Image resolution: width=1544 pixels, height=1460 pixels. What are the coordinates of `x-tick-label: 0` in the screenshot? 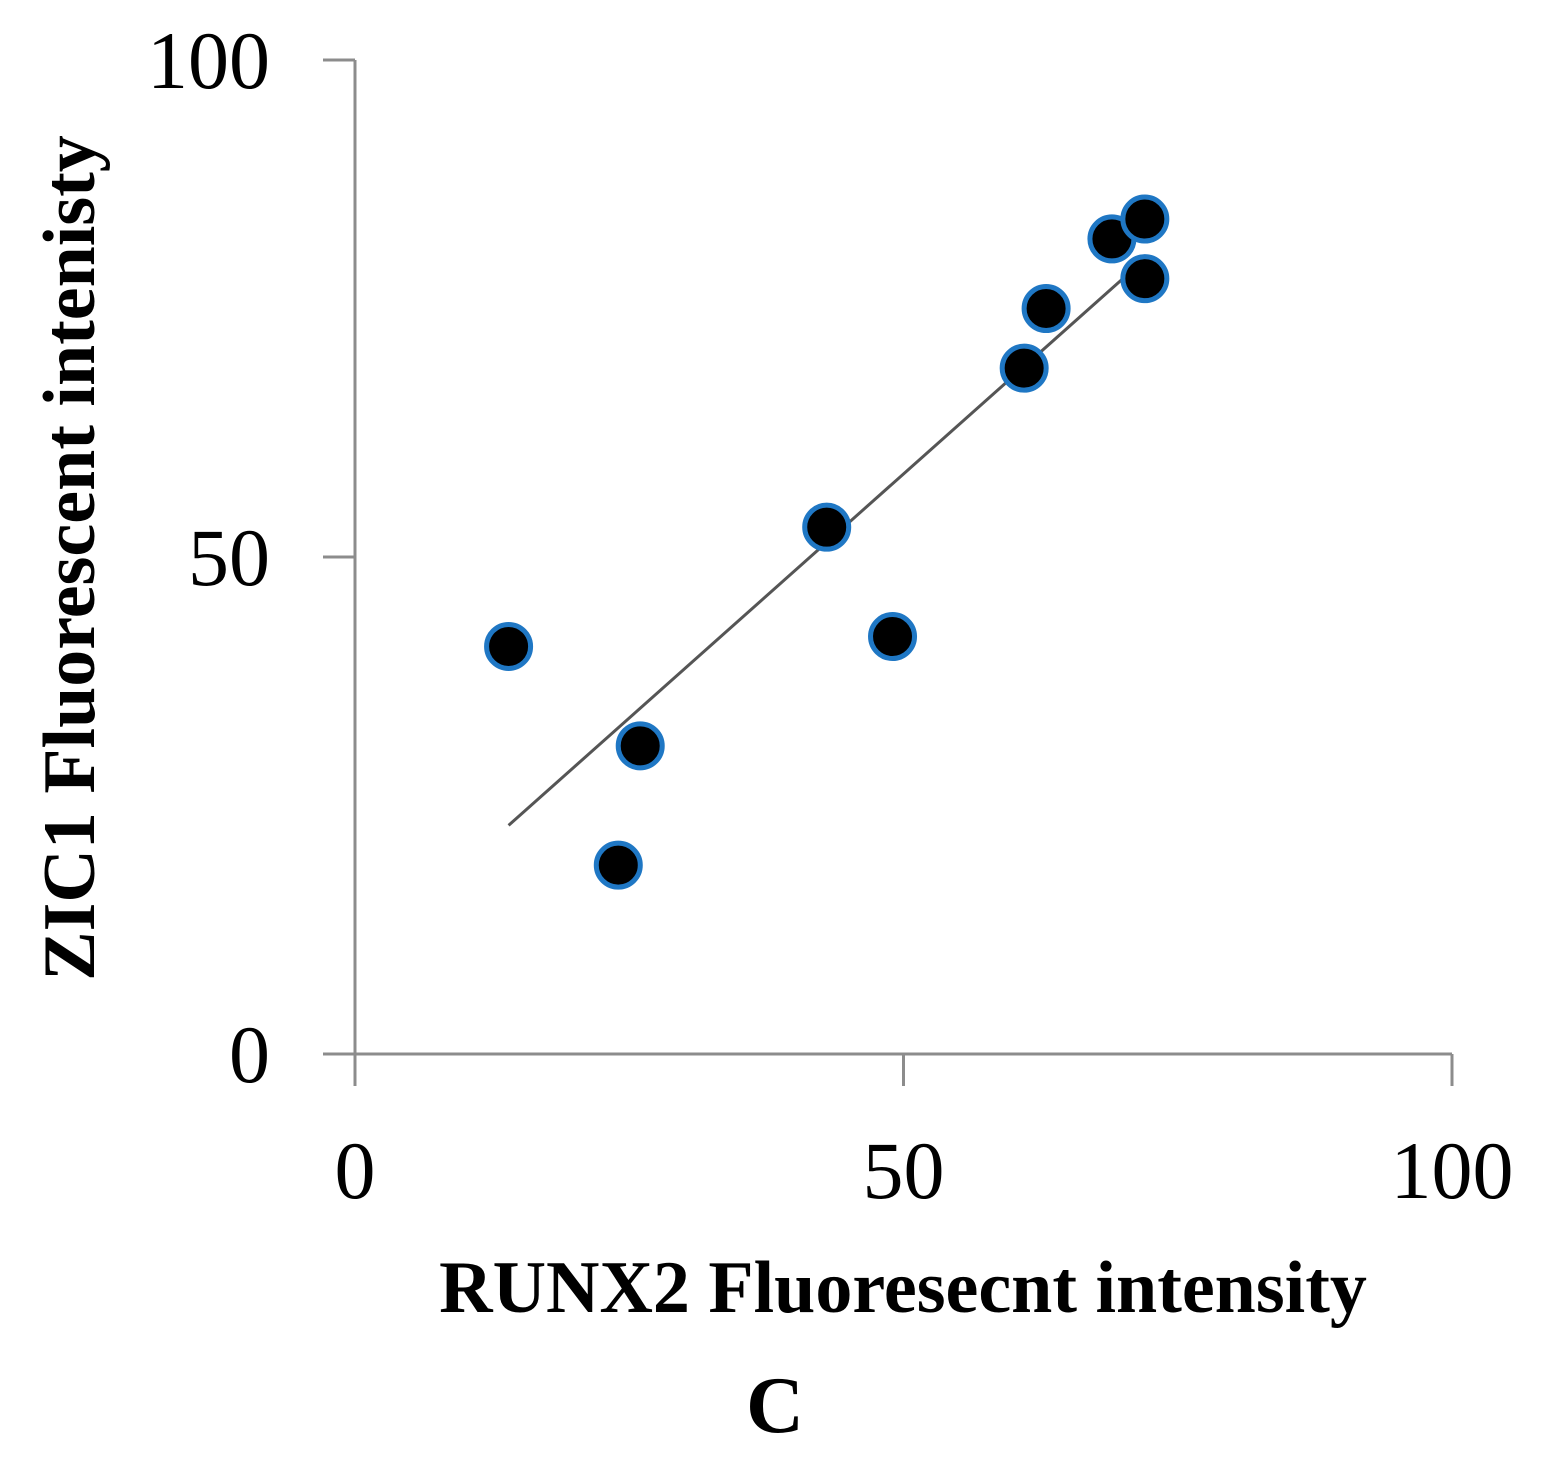 It's located at (355, 1170).